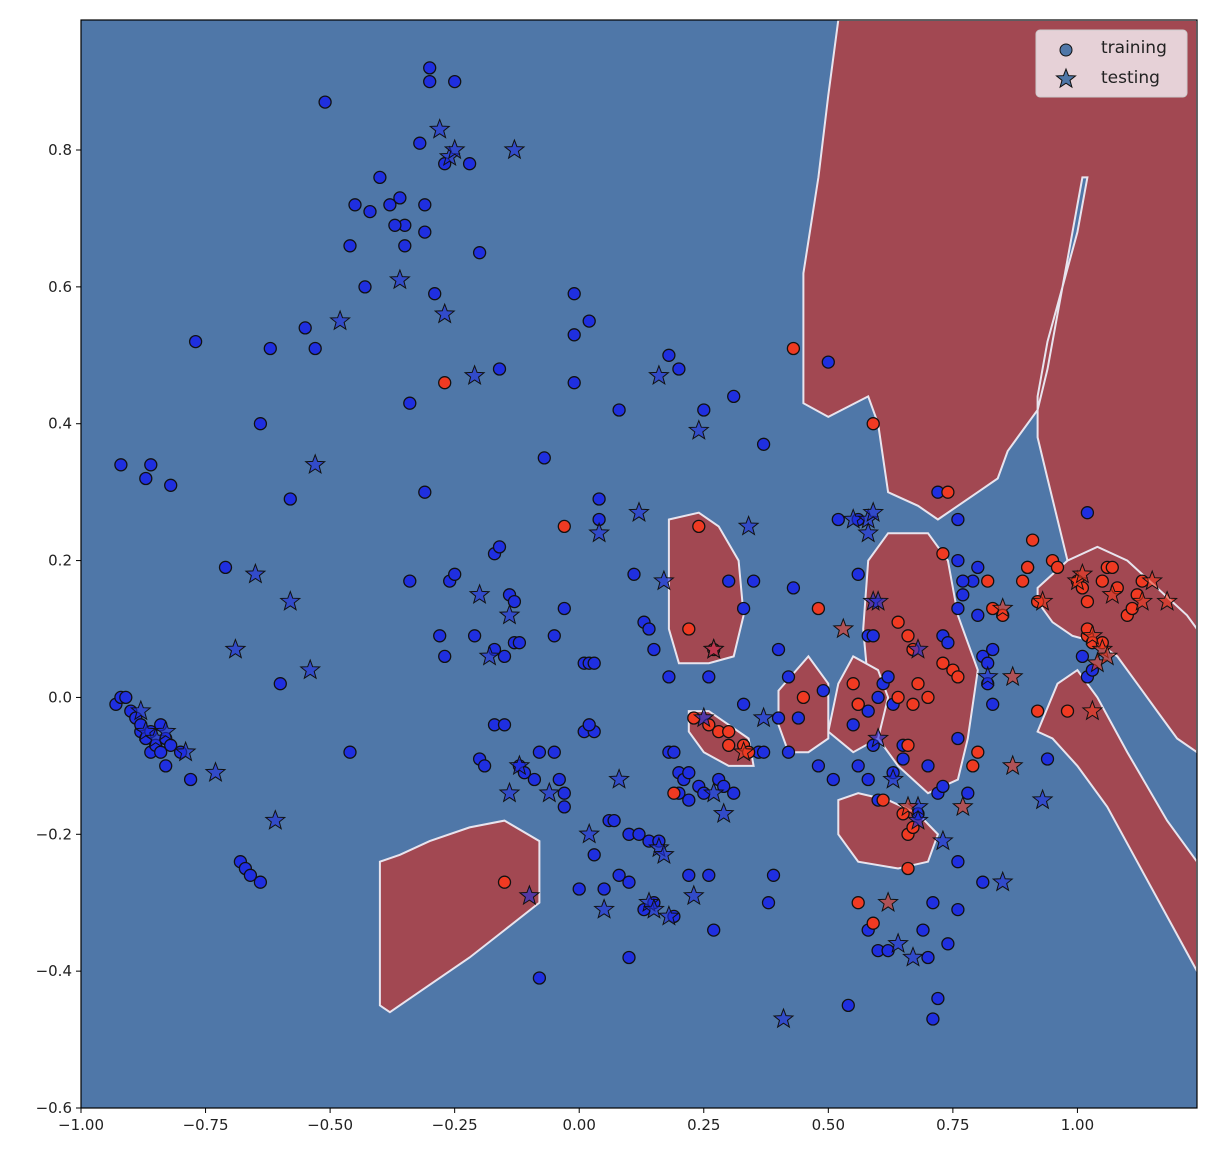  I want to click on x-tick-label: −0.50, so click(330, 1125).